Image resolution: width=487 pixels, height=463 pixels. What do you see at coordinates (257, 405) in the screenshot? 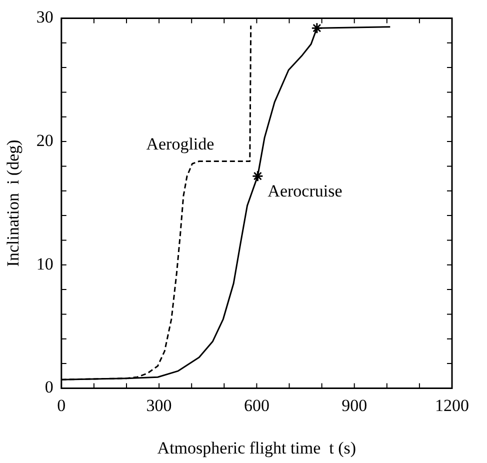
I see `x-tick-label: 600` at bounding box center [257, 405].